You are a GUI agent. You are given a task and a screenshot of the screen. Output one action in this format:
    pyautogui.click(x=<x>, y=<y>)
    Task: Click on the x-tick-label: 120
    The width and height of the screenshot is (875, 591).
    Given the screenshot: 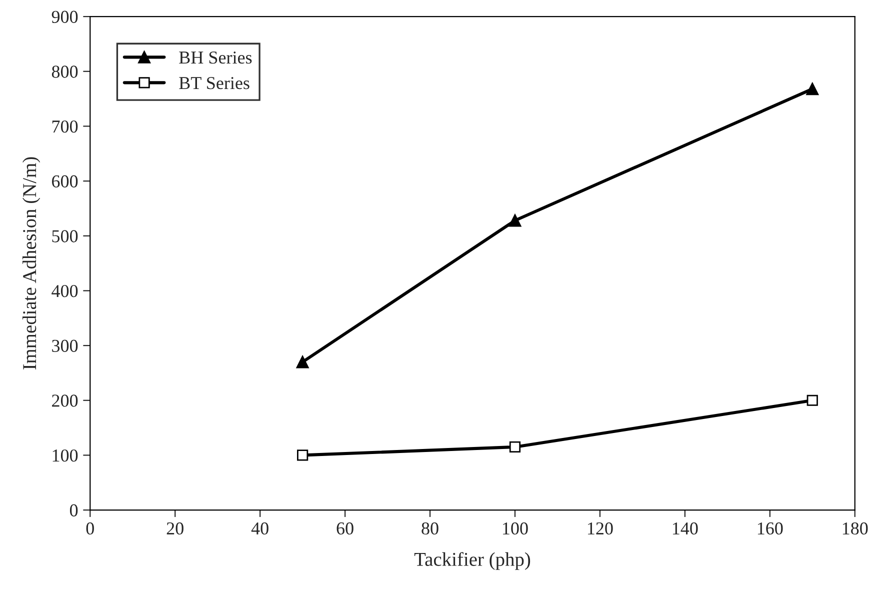 What is the action you would take?
    pyautogui.click(x=600, y=528)
    